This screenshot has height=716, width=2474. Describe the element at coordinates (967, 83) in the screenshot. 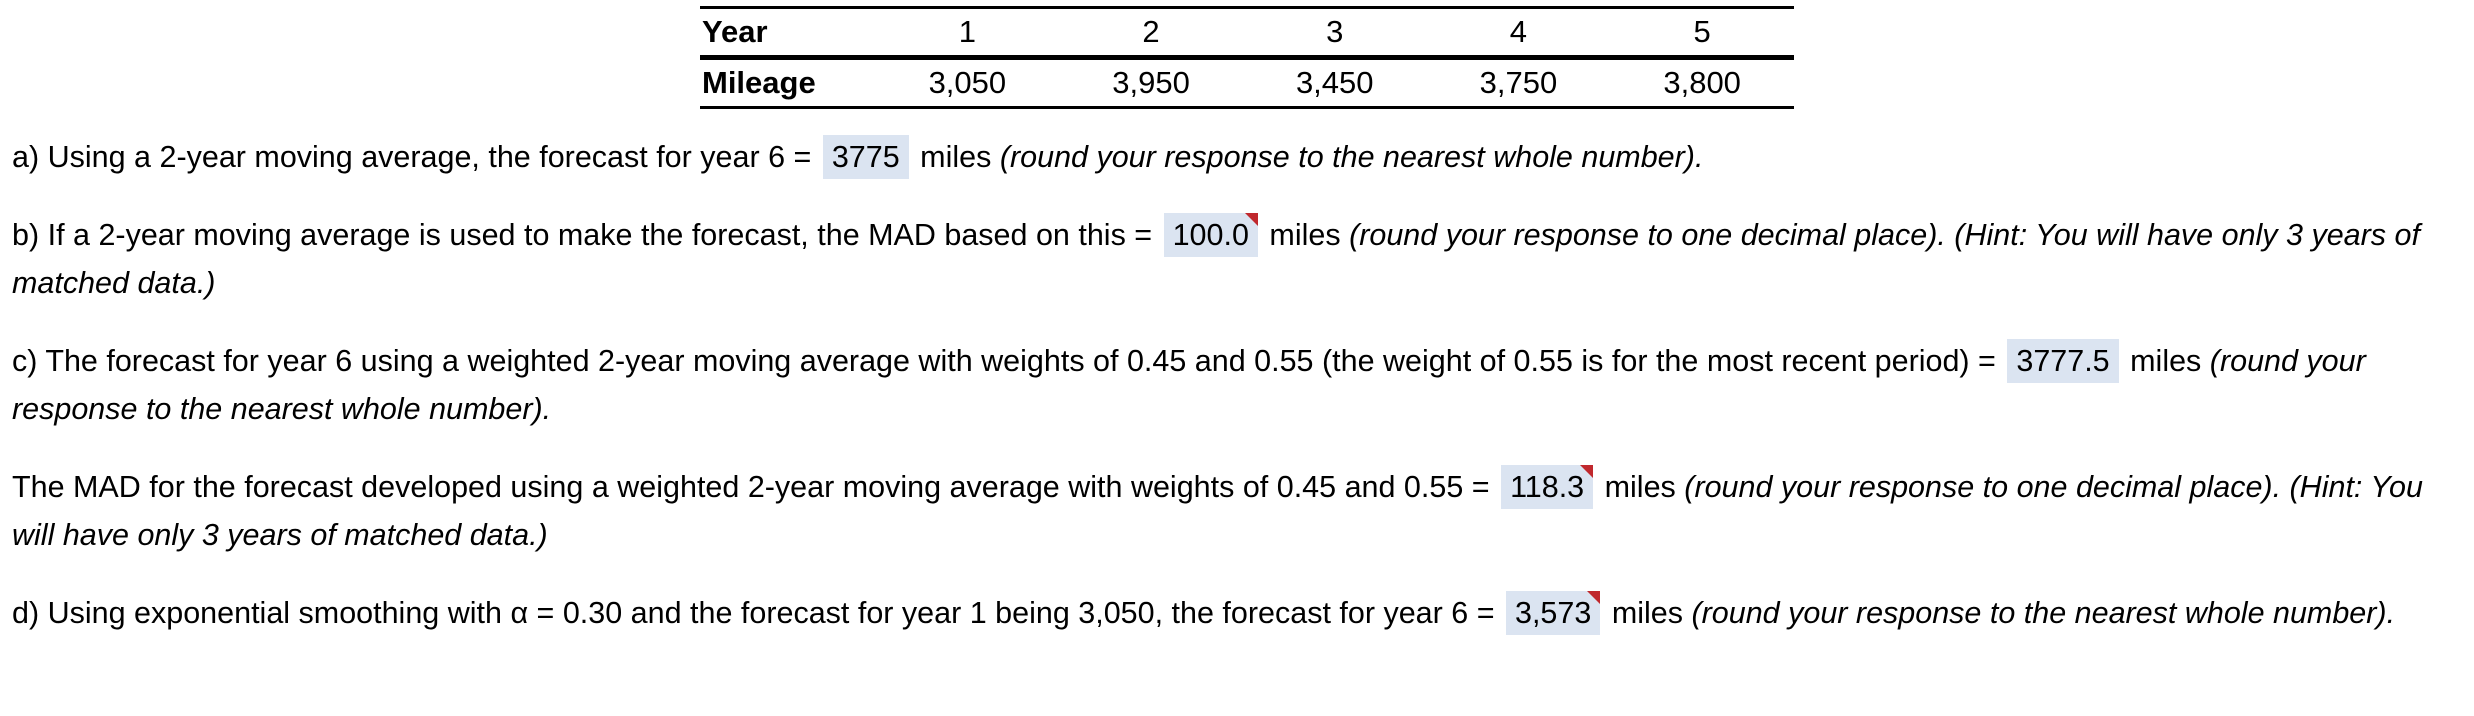

I see `table-cell: 3,050` at that location.